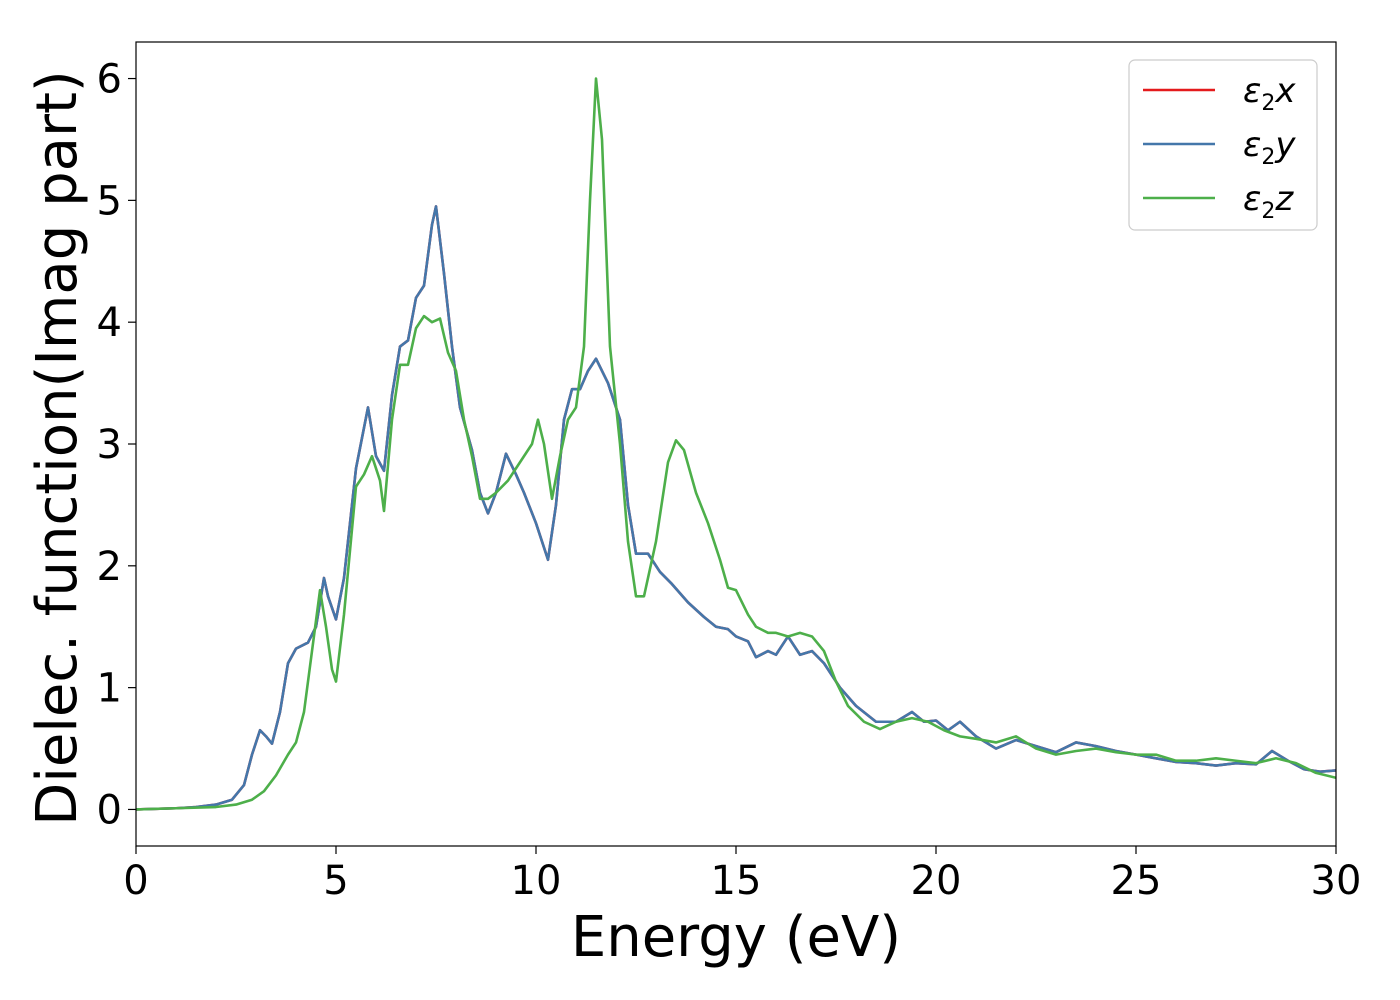  Describe the element at coordinates (109, 445) in the screenshot. I see `y-tick-label: 3` at that location.